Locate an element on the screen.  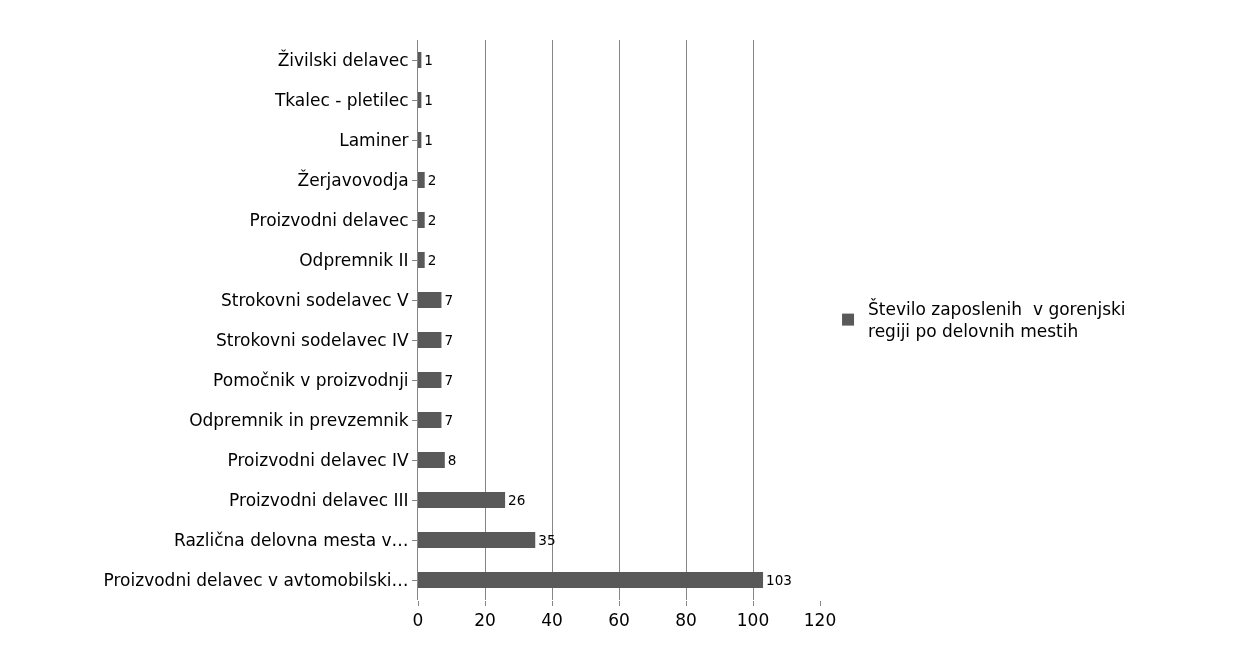
data-label: 8 is located at coordinates (452, 459).